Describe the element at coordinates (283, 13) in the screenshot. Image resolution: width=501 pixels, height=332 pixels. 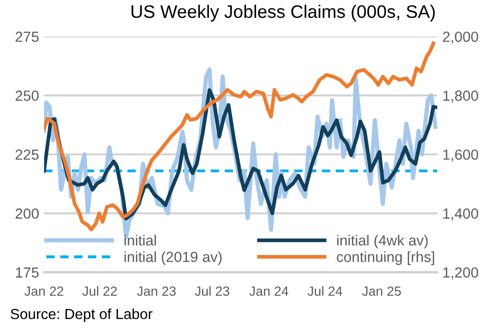
I see `chart-title: US Weekly Jobless Claims (000s, SA)` at that location.